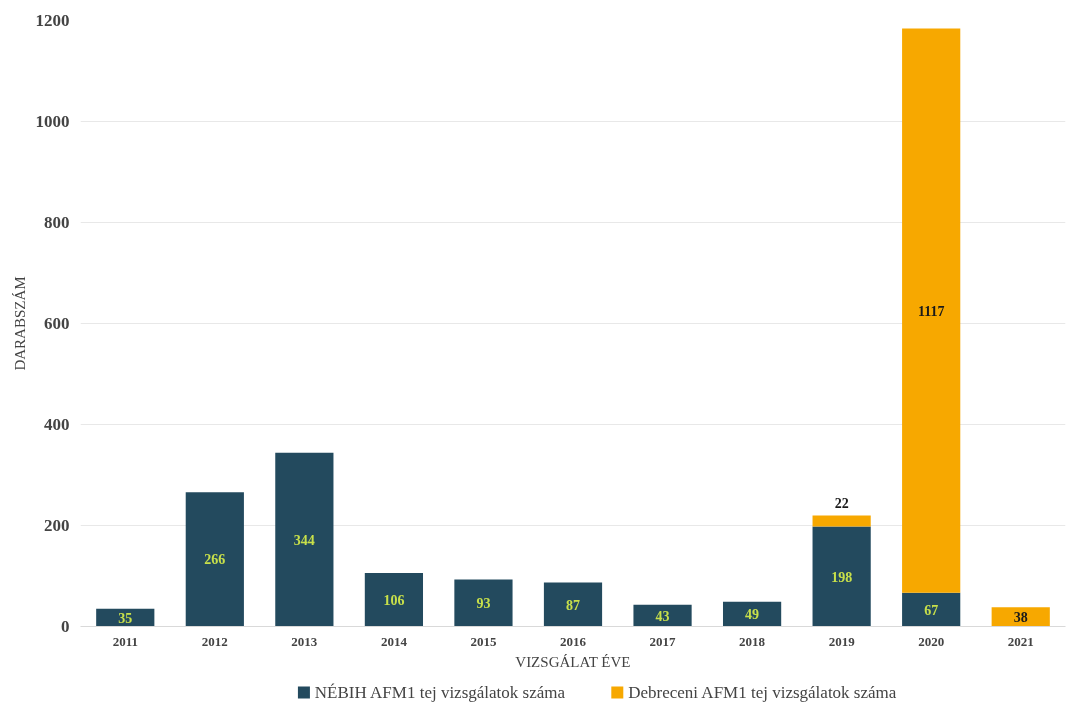 The width and height of the screenshot is (1091, 720). I want to click on x-tick-label: 2015, so click(483, 641).